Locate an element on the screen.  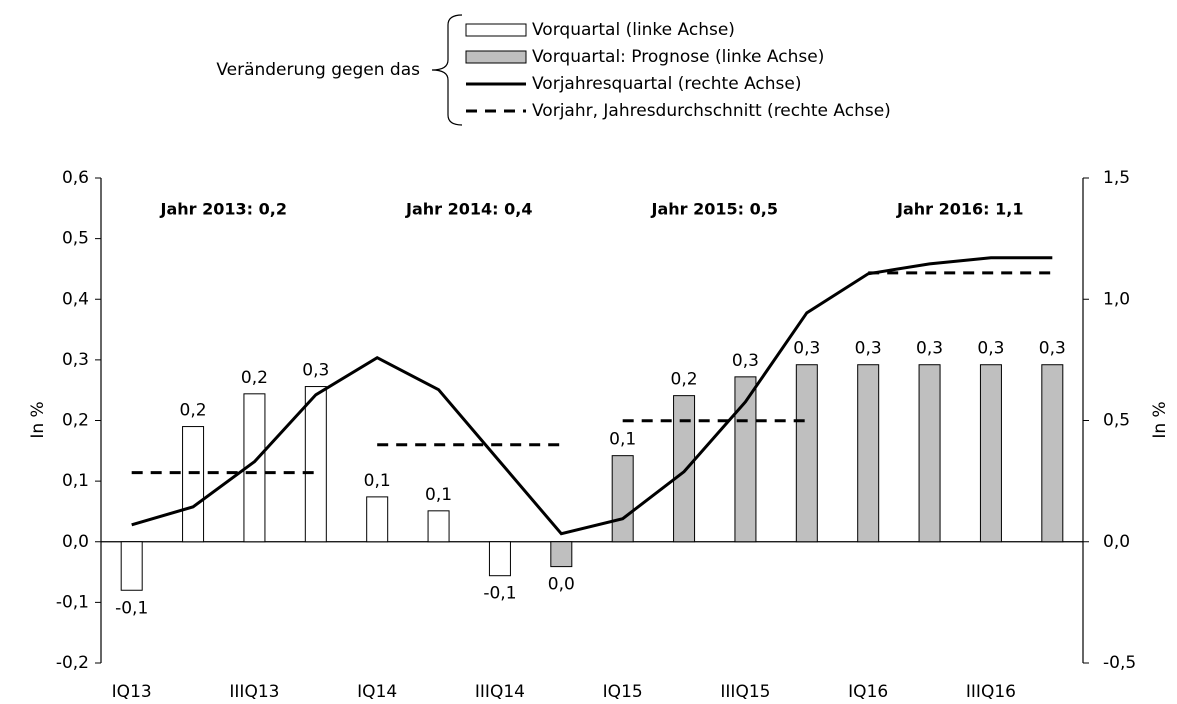
x-tick-label: IQ16 is located at coordinates (868, 692).